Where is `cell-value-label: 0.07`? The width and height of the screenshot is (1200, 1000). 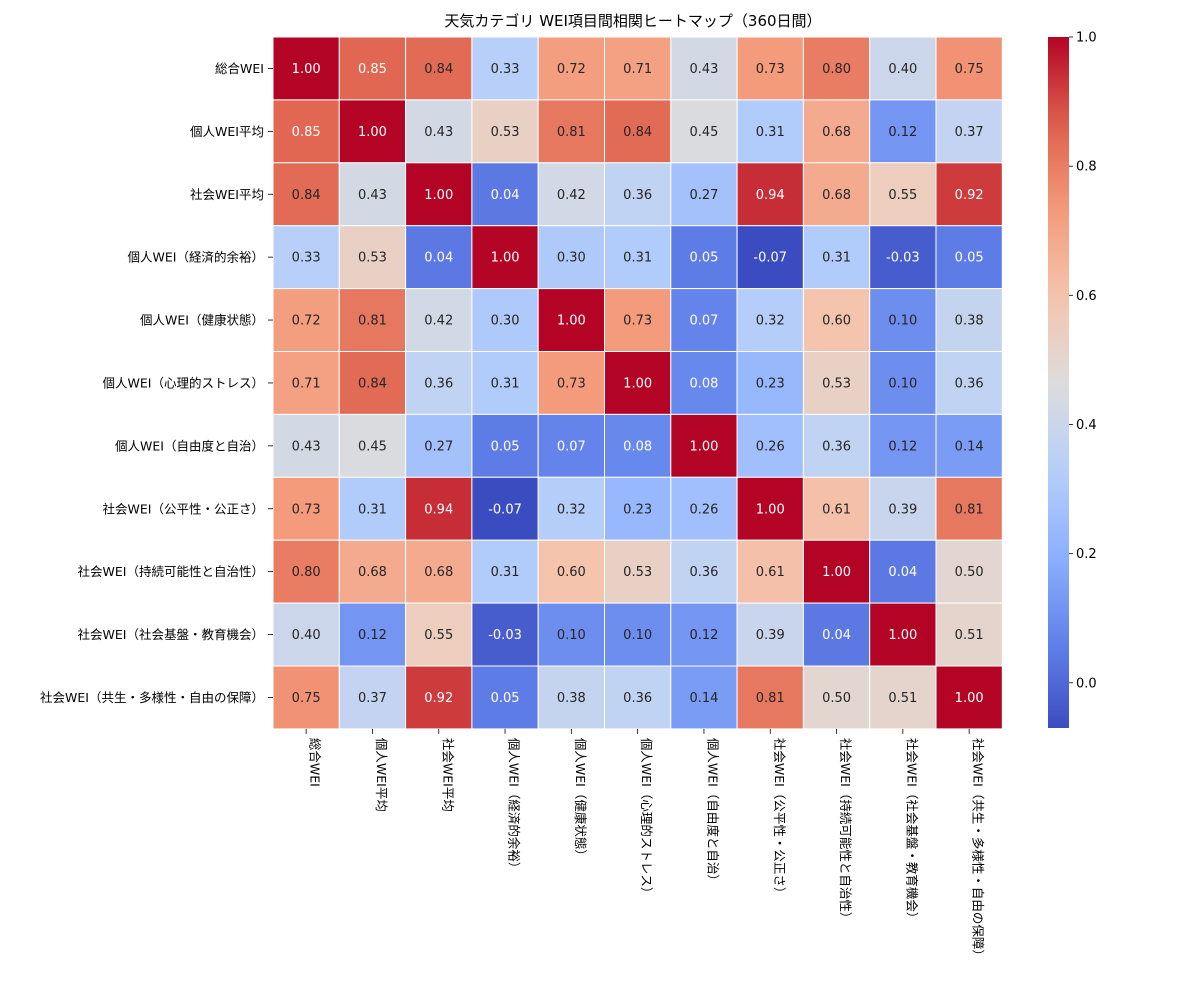 cell-value-label: 0.07 is located at coordinates (703, 321).